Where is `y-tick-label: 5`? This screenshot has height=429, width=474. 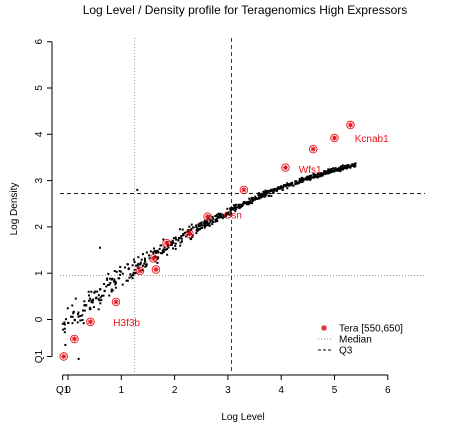
y-tick-label: 5 is located at coordinates (39, 88).